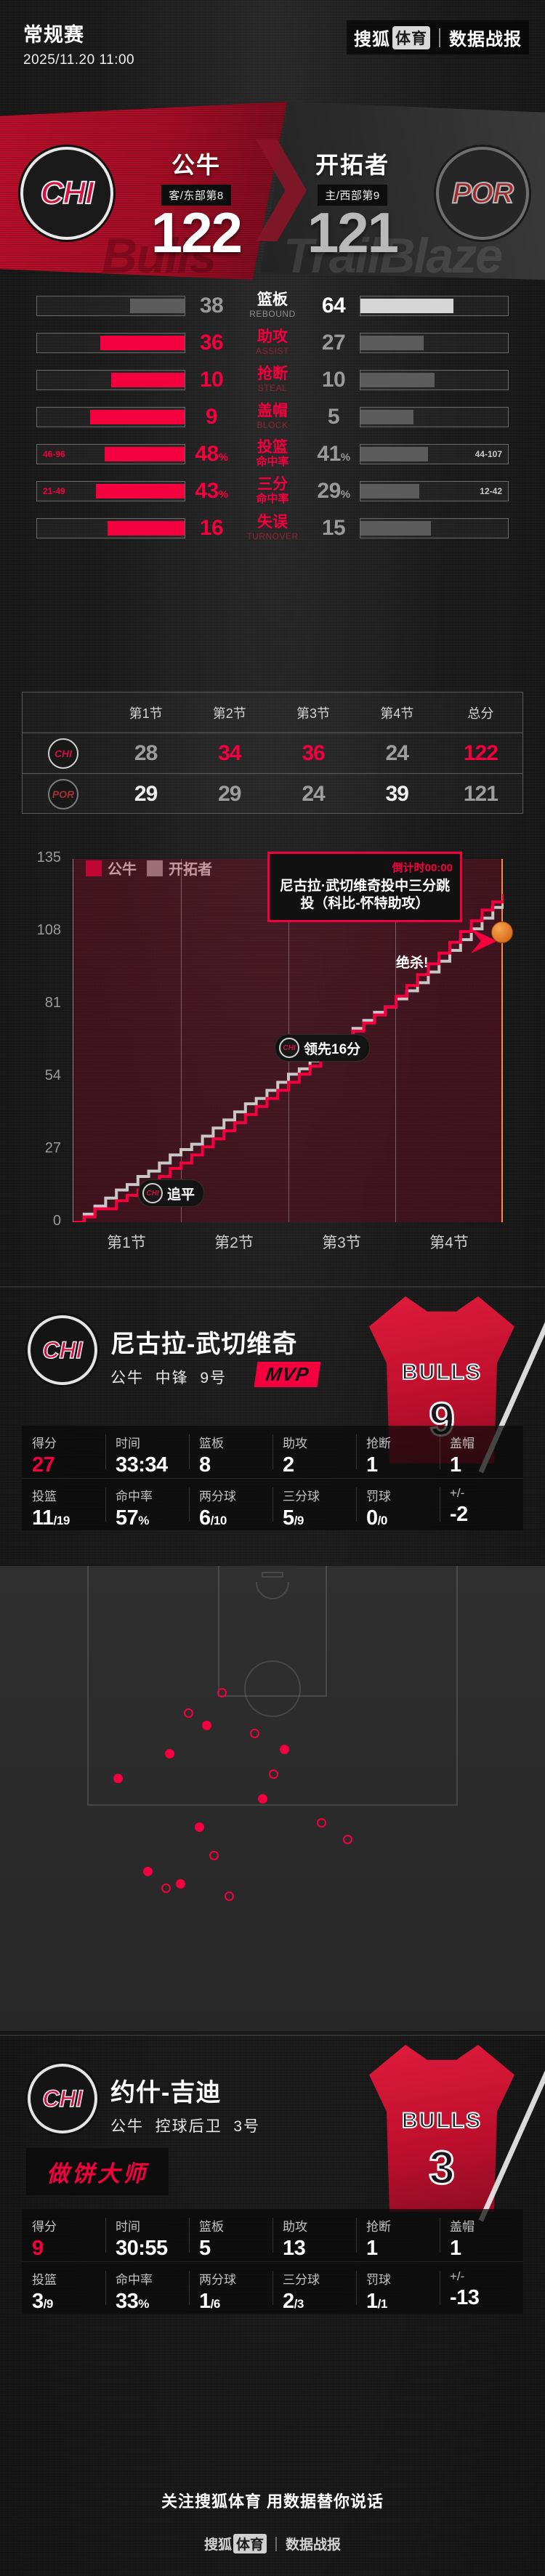 Image resolution: width=545 pixels, height=2576 pixels. I want to click on stat-label: 抢断 STEAL, so click(272, 380).